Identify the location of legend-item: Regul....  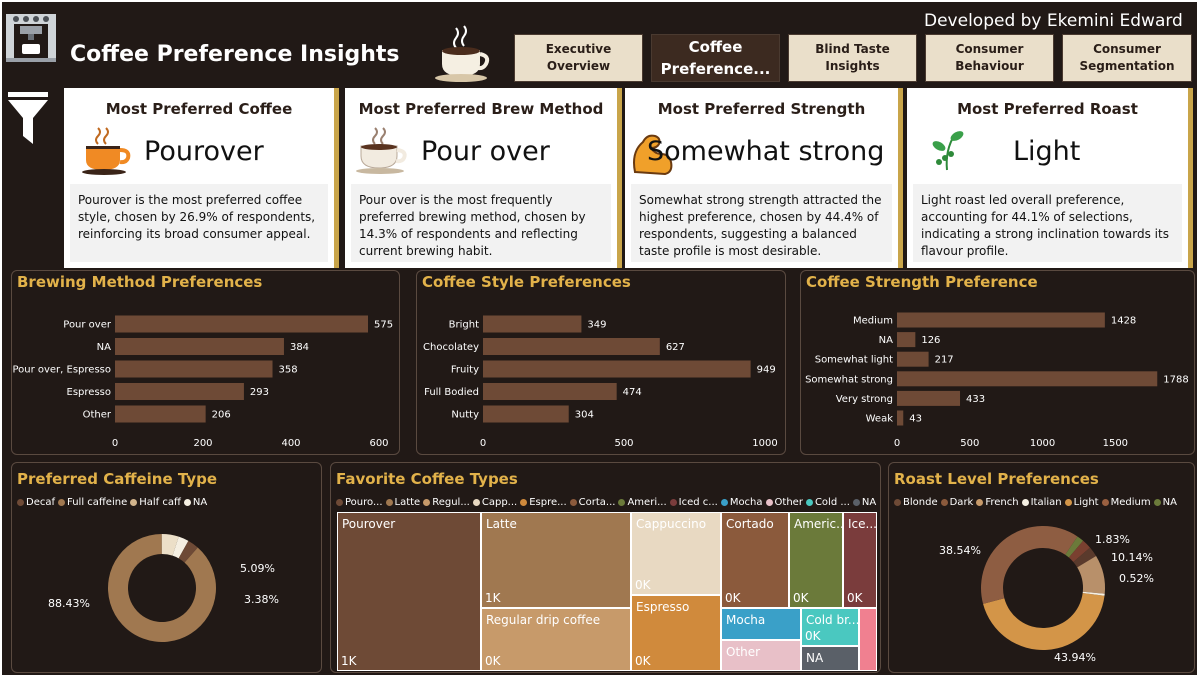
(446, 502).